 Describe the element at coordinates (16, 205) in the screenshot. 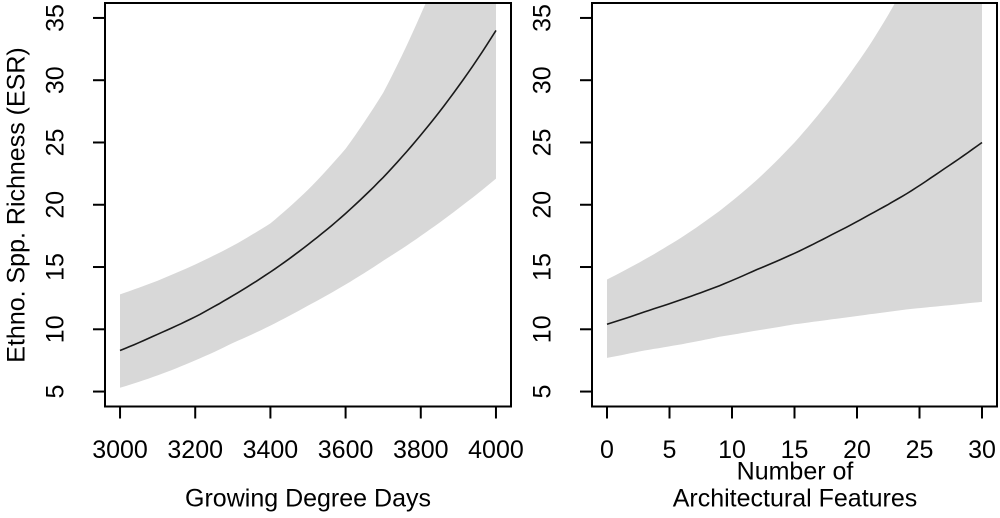

I see `y-axis-title: Ethno. Spp. Richness (ESR)` at that location.